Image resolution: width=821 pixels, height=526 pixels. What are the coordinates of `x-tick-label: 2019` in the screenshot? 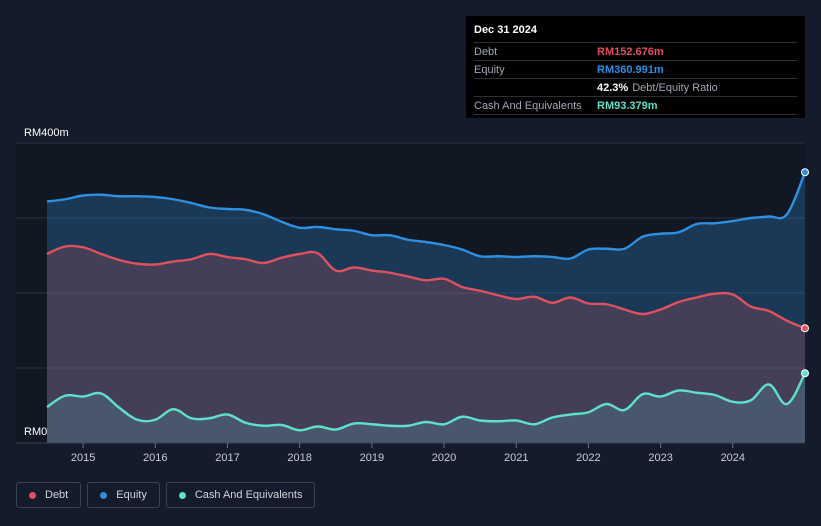 It's located at (372, 458).